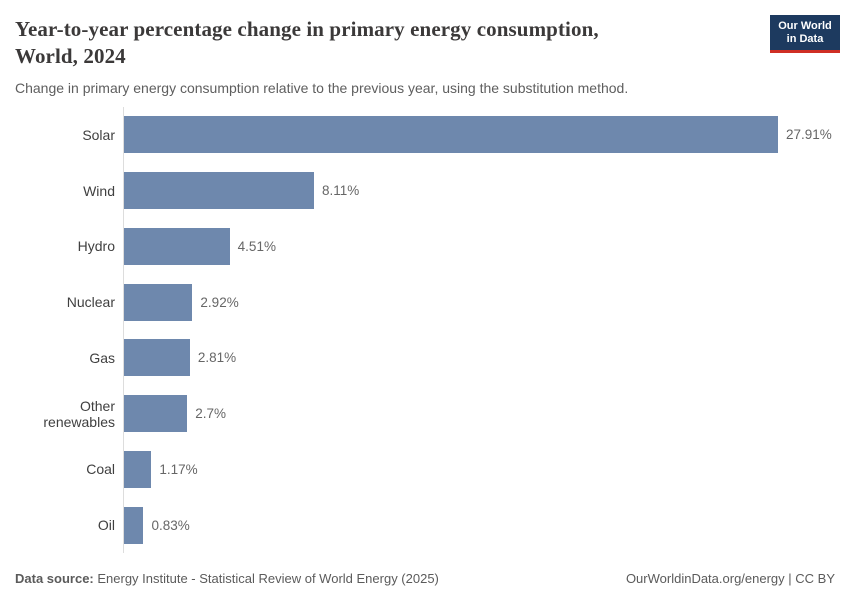 The image size is (850, 600). I want to click on bar-value-label: 2.7%, so click(211, 414).